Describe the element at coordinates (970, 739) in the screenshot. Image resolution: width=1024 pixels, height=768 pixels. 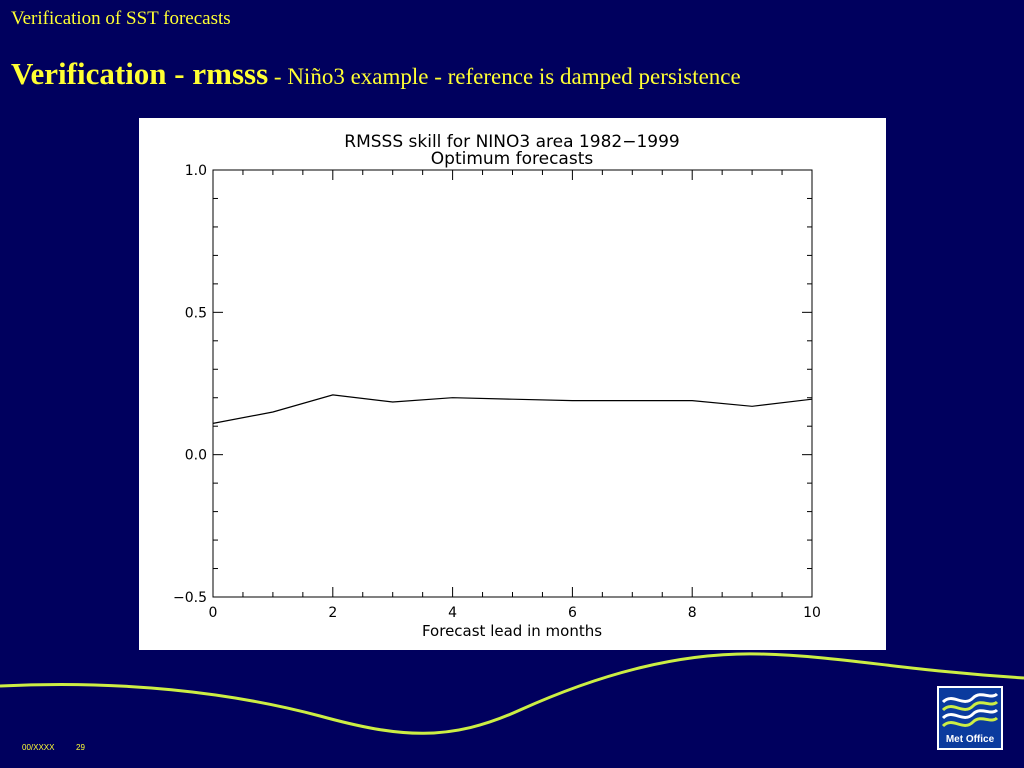
I see `logo-text: Met Office` at that location.